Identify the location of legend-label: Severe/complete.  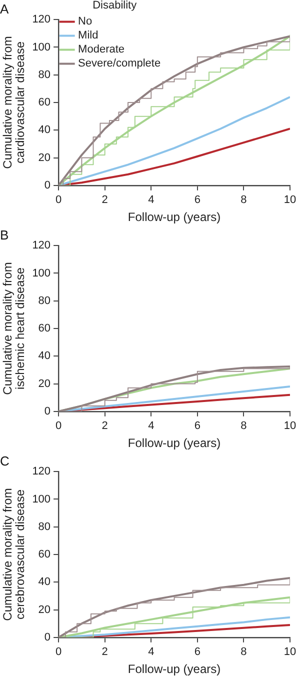
(119, 64).